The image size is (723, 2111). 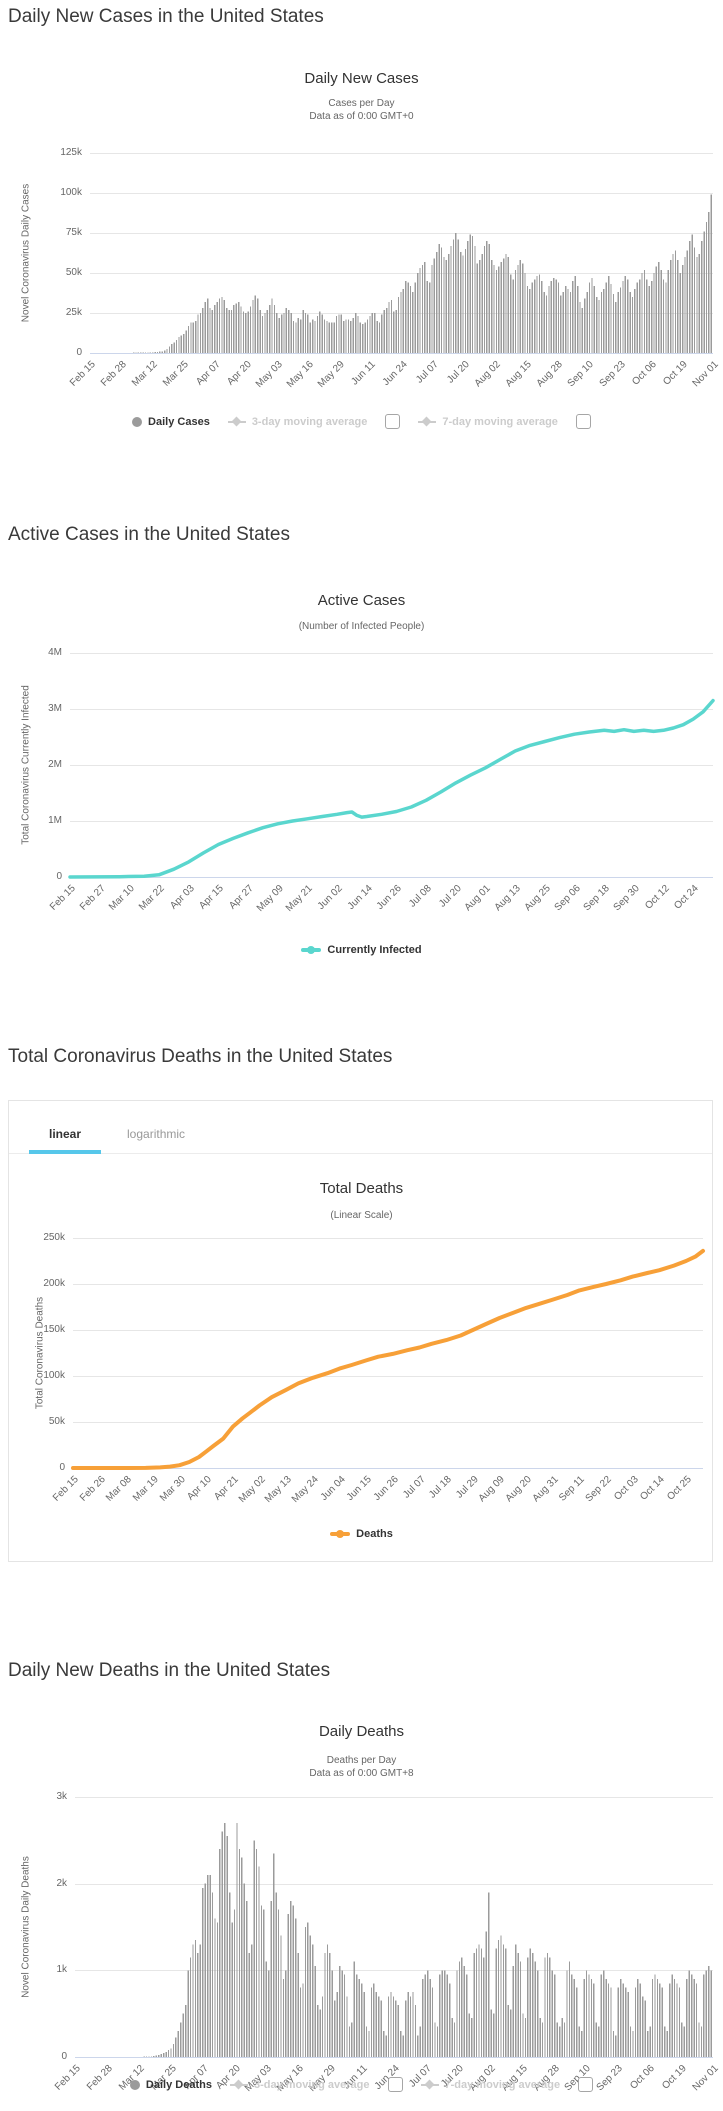 I want to click on y-tick-label: 2M, so click(x=55, y=764).